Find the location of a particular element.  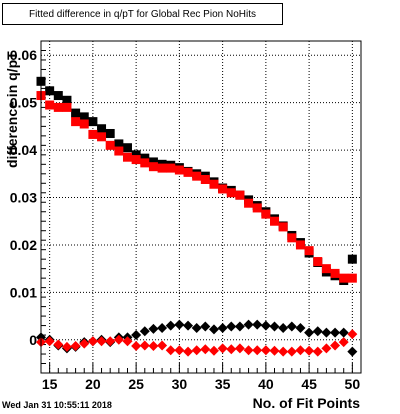

y-axis-ticks: 0 0.01 0.02 0.03 0.04 0.05 0.06 is located at coordinates (28, 207).